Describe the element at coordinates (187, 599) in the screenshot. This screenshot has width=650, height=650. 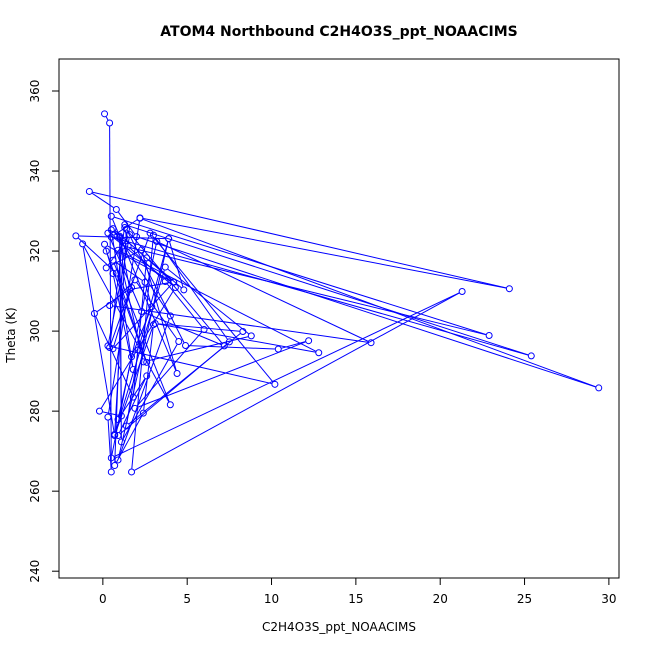
I see `x-tick-label: 5` at that location.